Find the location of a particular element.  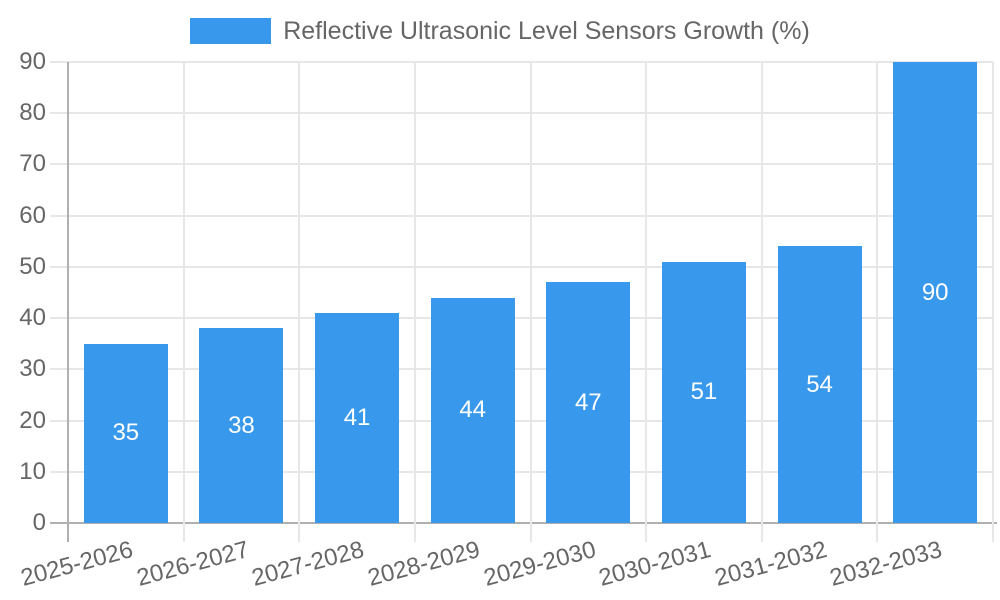

bar-value-label: 90 is located at coordinates (935, 292).